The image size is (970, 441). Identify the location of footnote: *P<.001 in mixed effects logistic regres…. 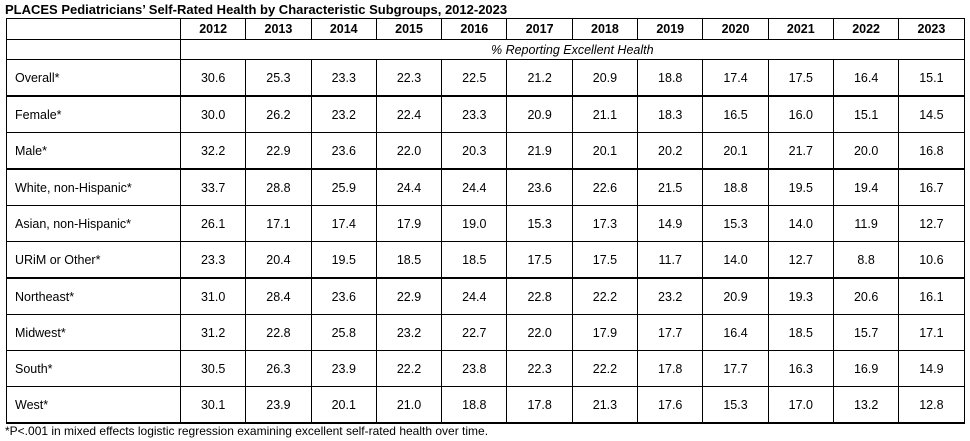
(247, 431).